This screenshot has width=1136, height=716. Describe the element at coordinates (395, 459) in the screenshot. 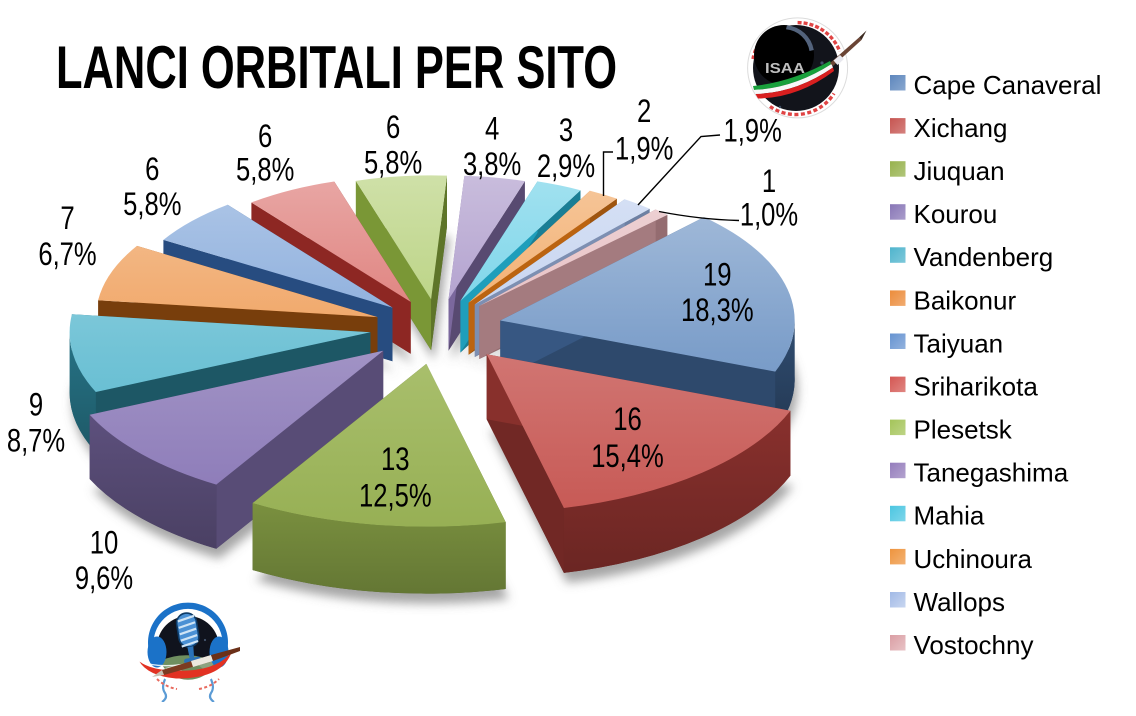

I see `svg-text: 13` at that location.